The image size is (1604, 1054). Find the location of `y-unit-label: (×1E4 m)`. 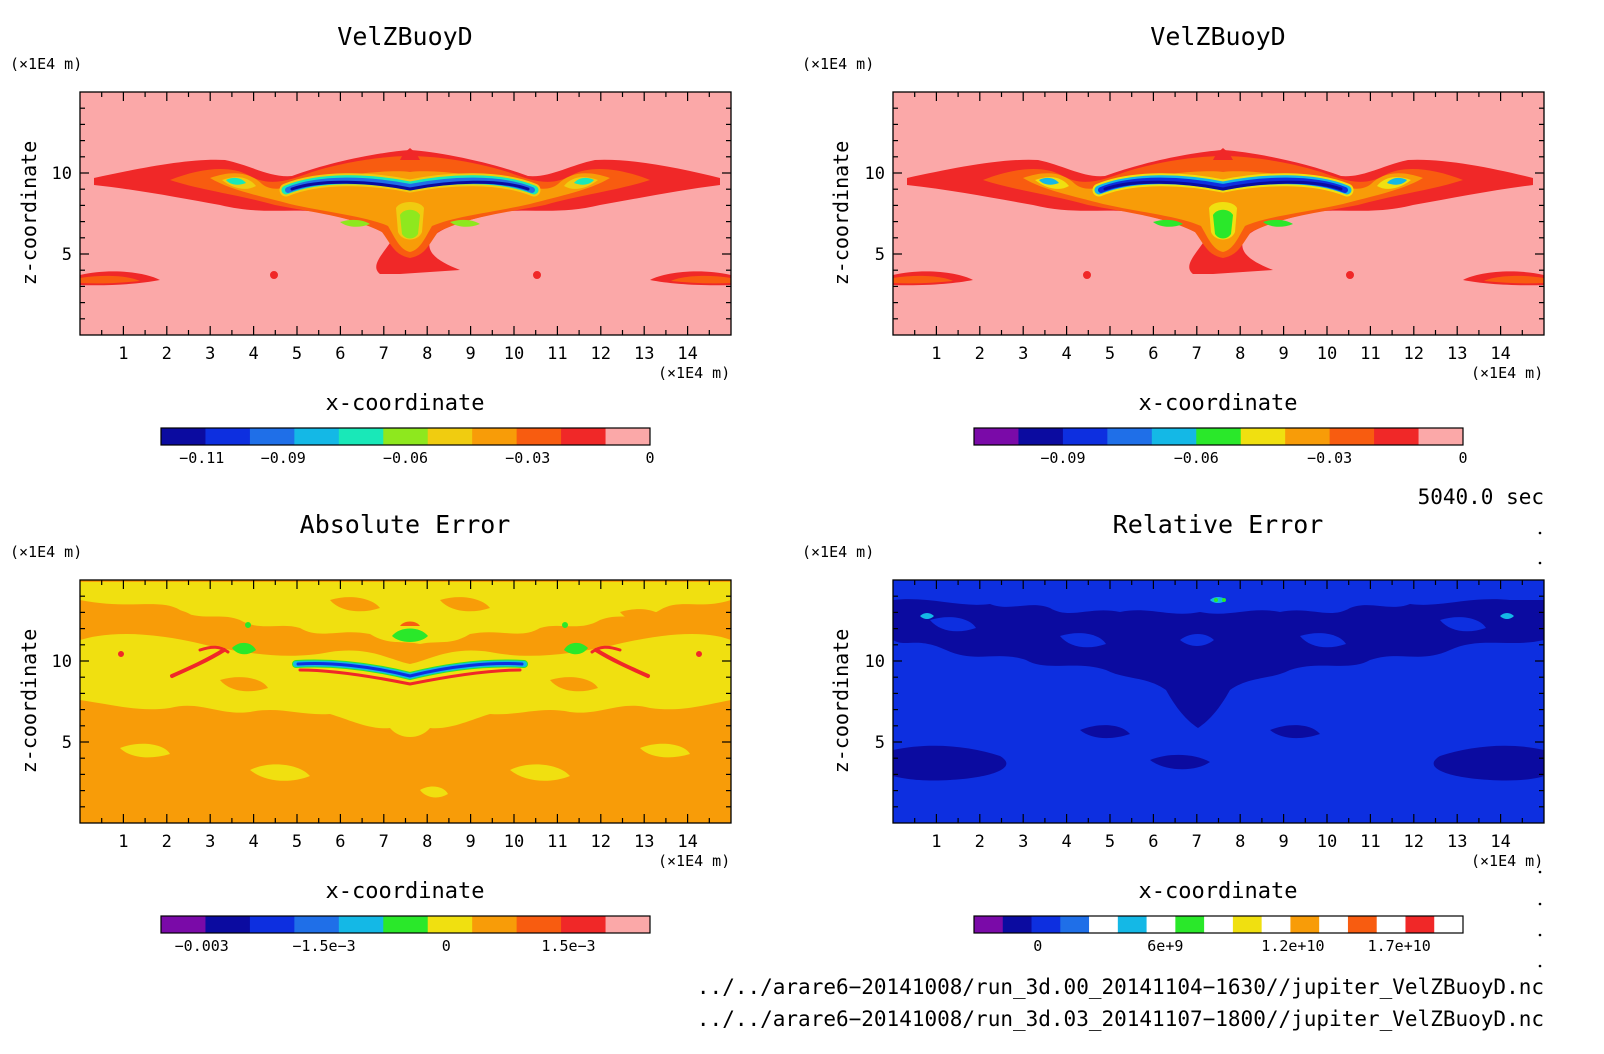

y-unit-label: (×1E4 m) is located at coordinates (46, 552).